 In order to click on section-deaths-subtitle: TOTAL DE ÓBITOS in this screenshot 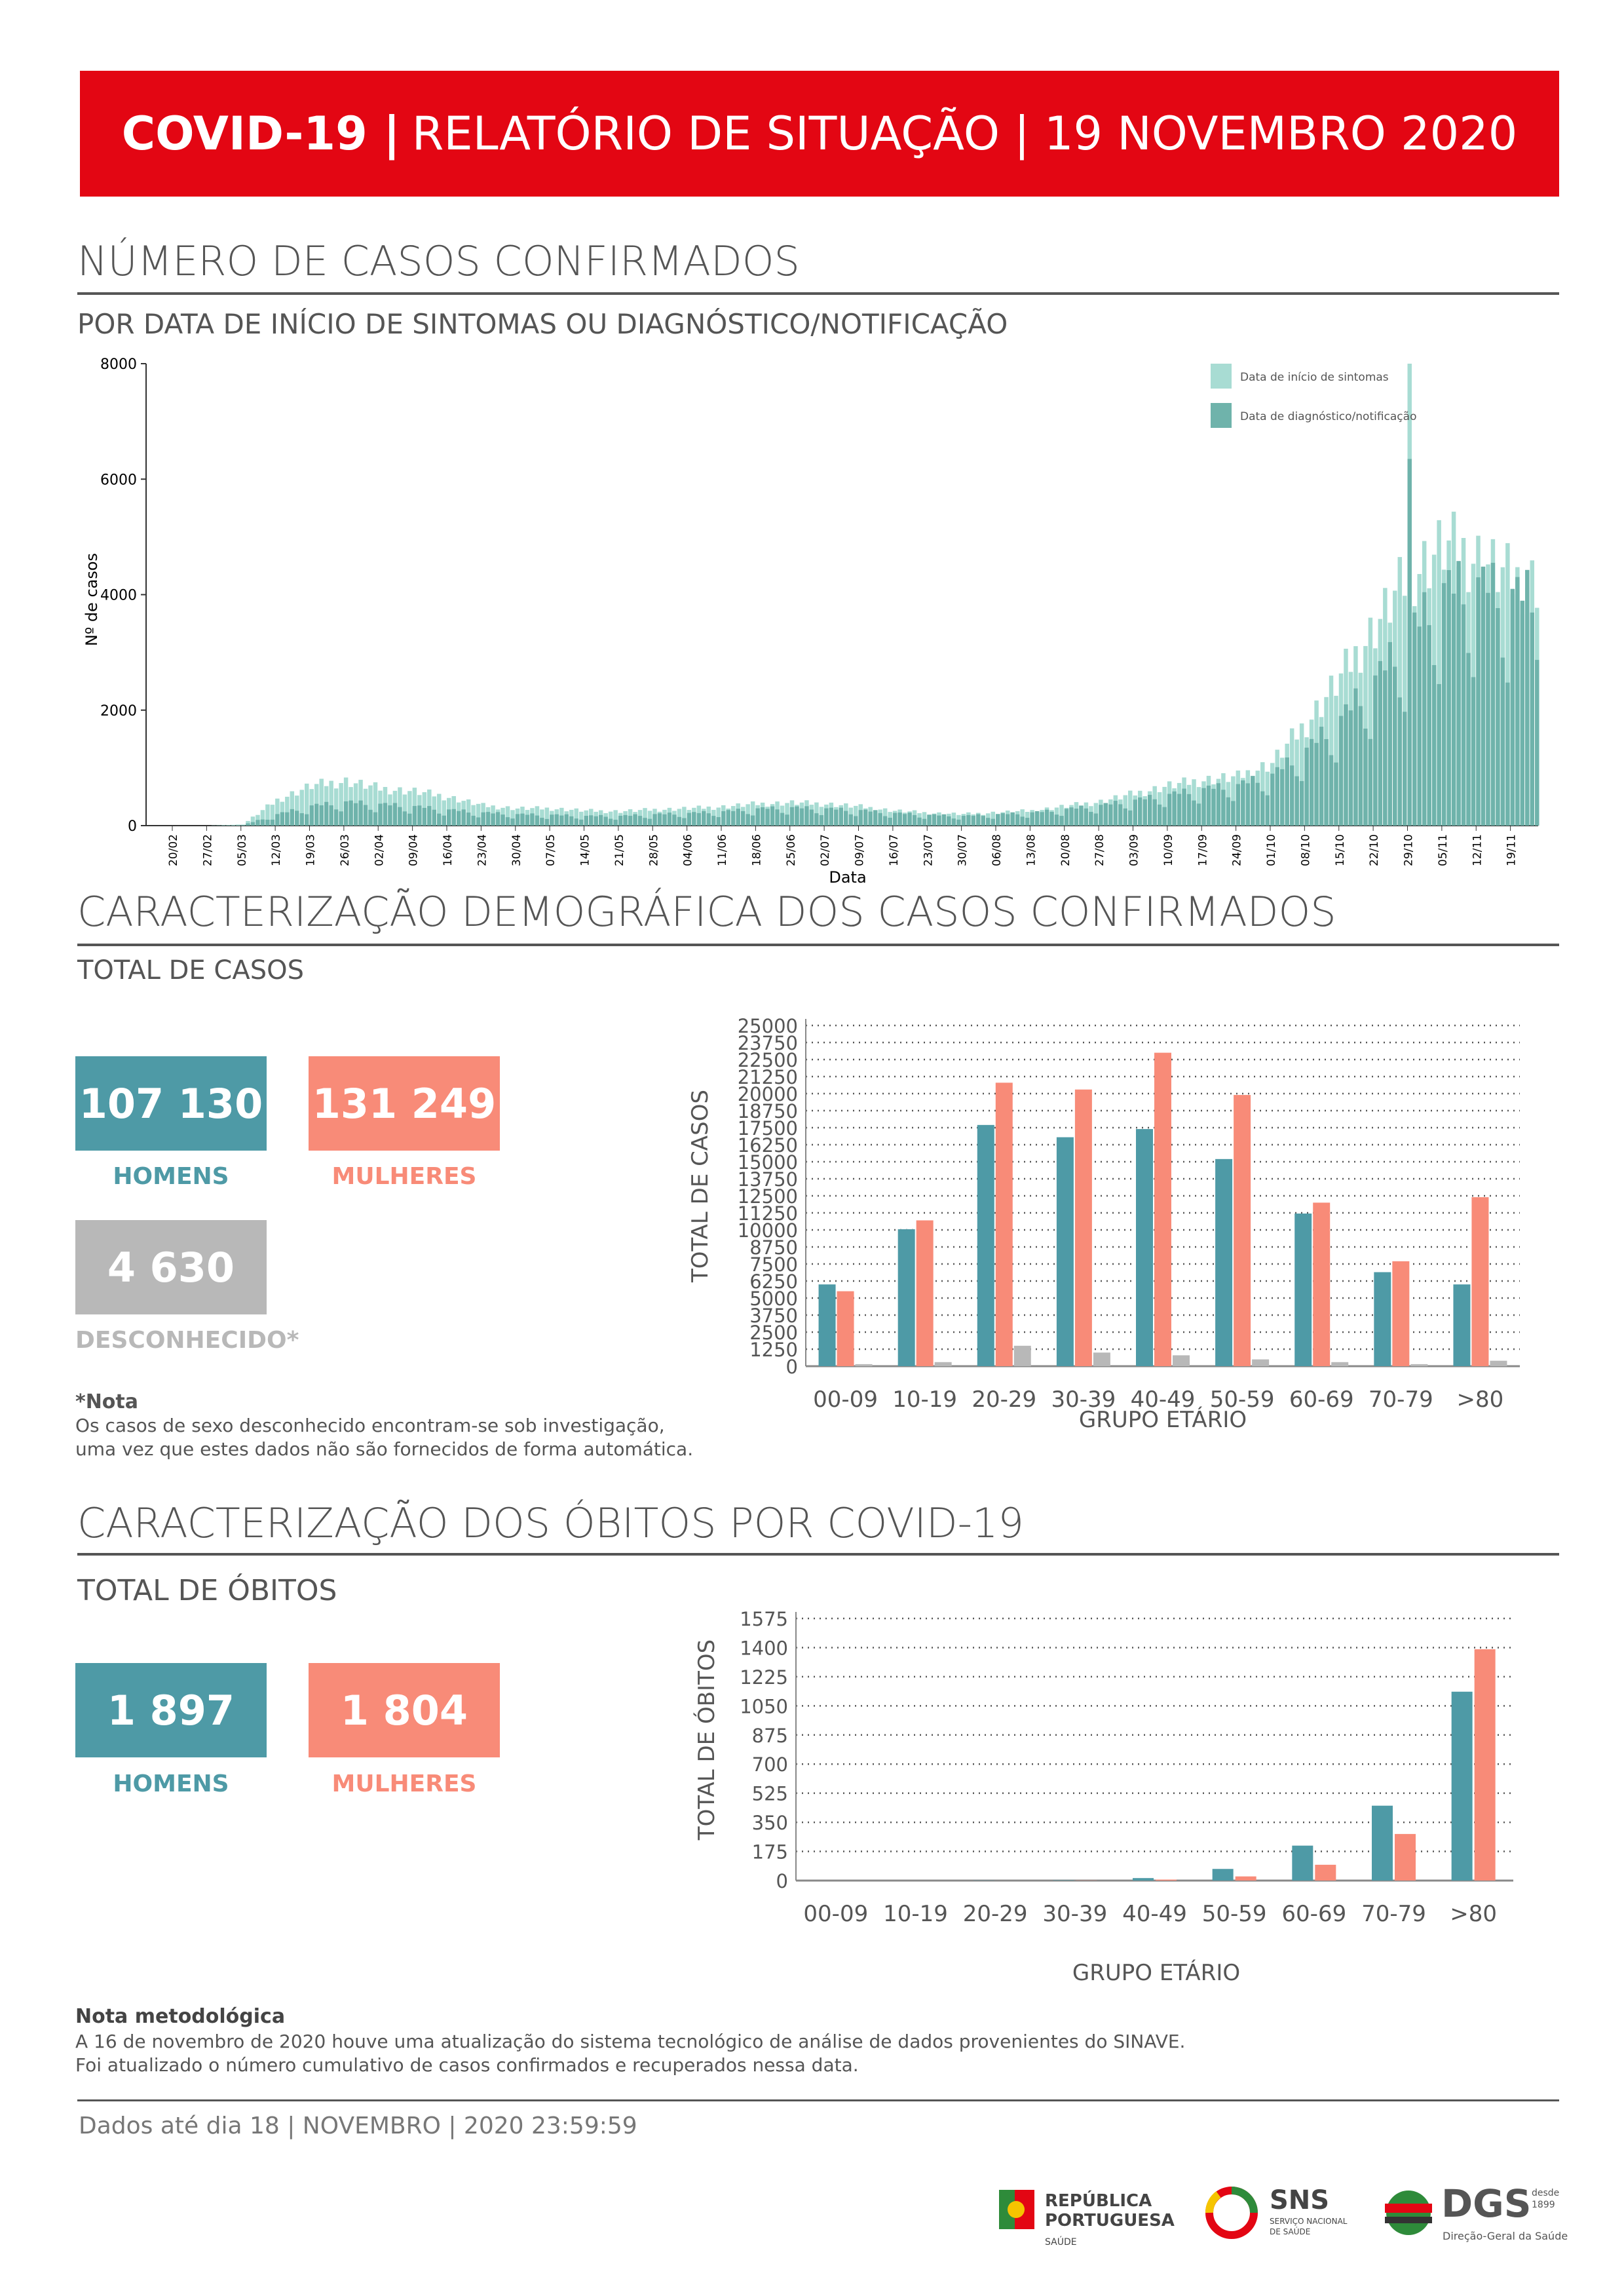, I will do `click(207, 1590)`.